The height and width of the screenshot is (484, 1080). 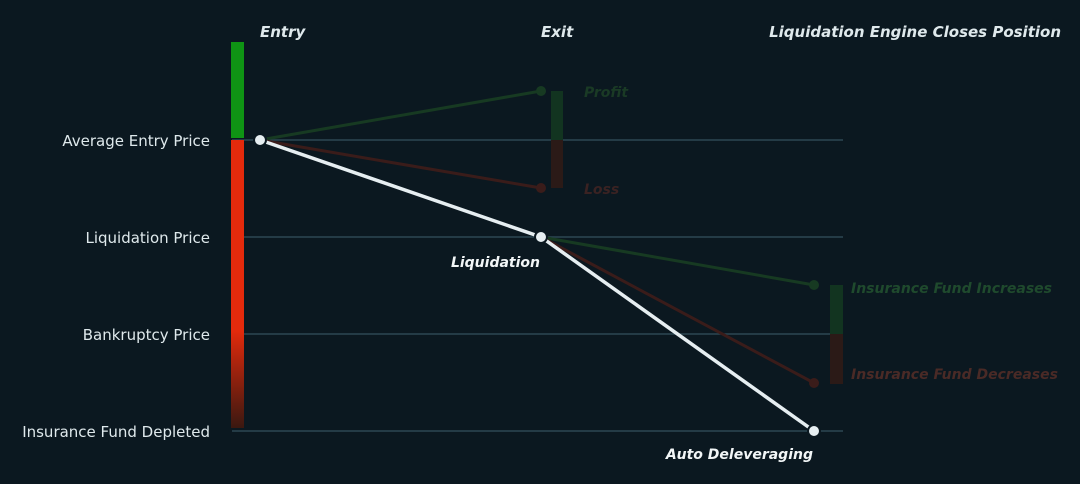 What do you see at coordinates (260, 140) in the screenshot?
I see `entry-node` at bounding box center [260, 140].